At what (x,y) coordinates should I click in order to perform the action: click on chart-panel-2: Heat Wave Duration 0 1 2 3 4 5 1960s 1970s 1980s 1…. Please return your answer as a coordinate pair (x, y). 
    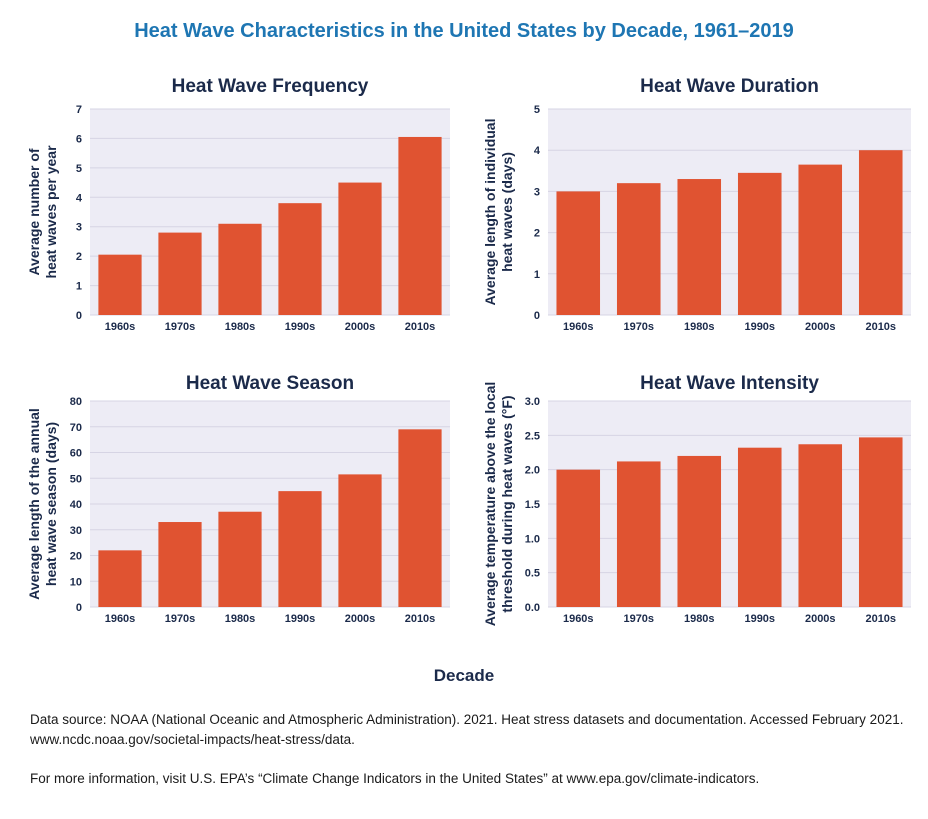
    Looking at the image, I should click on (696, 204).